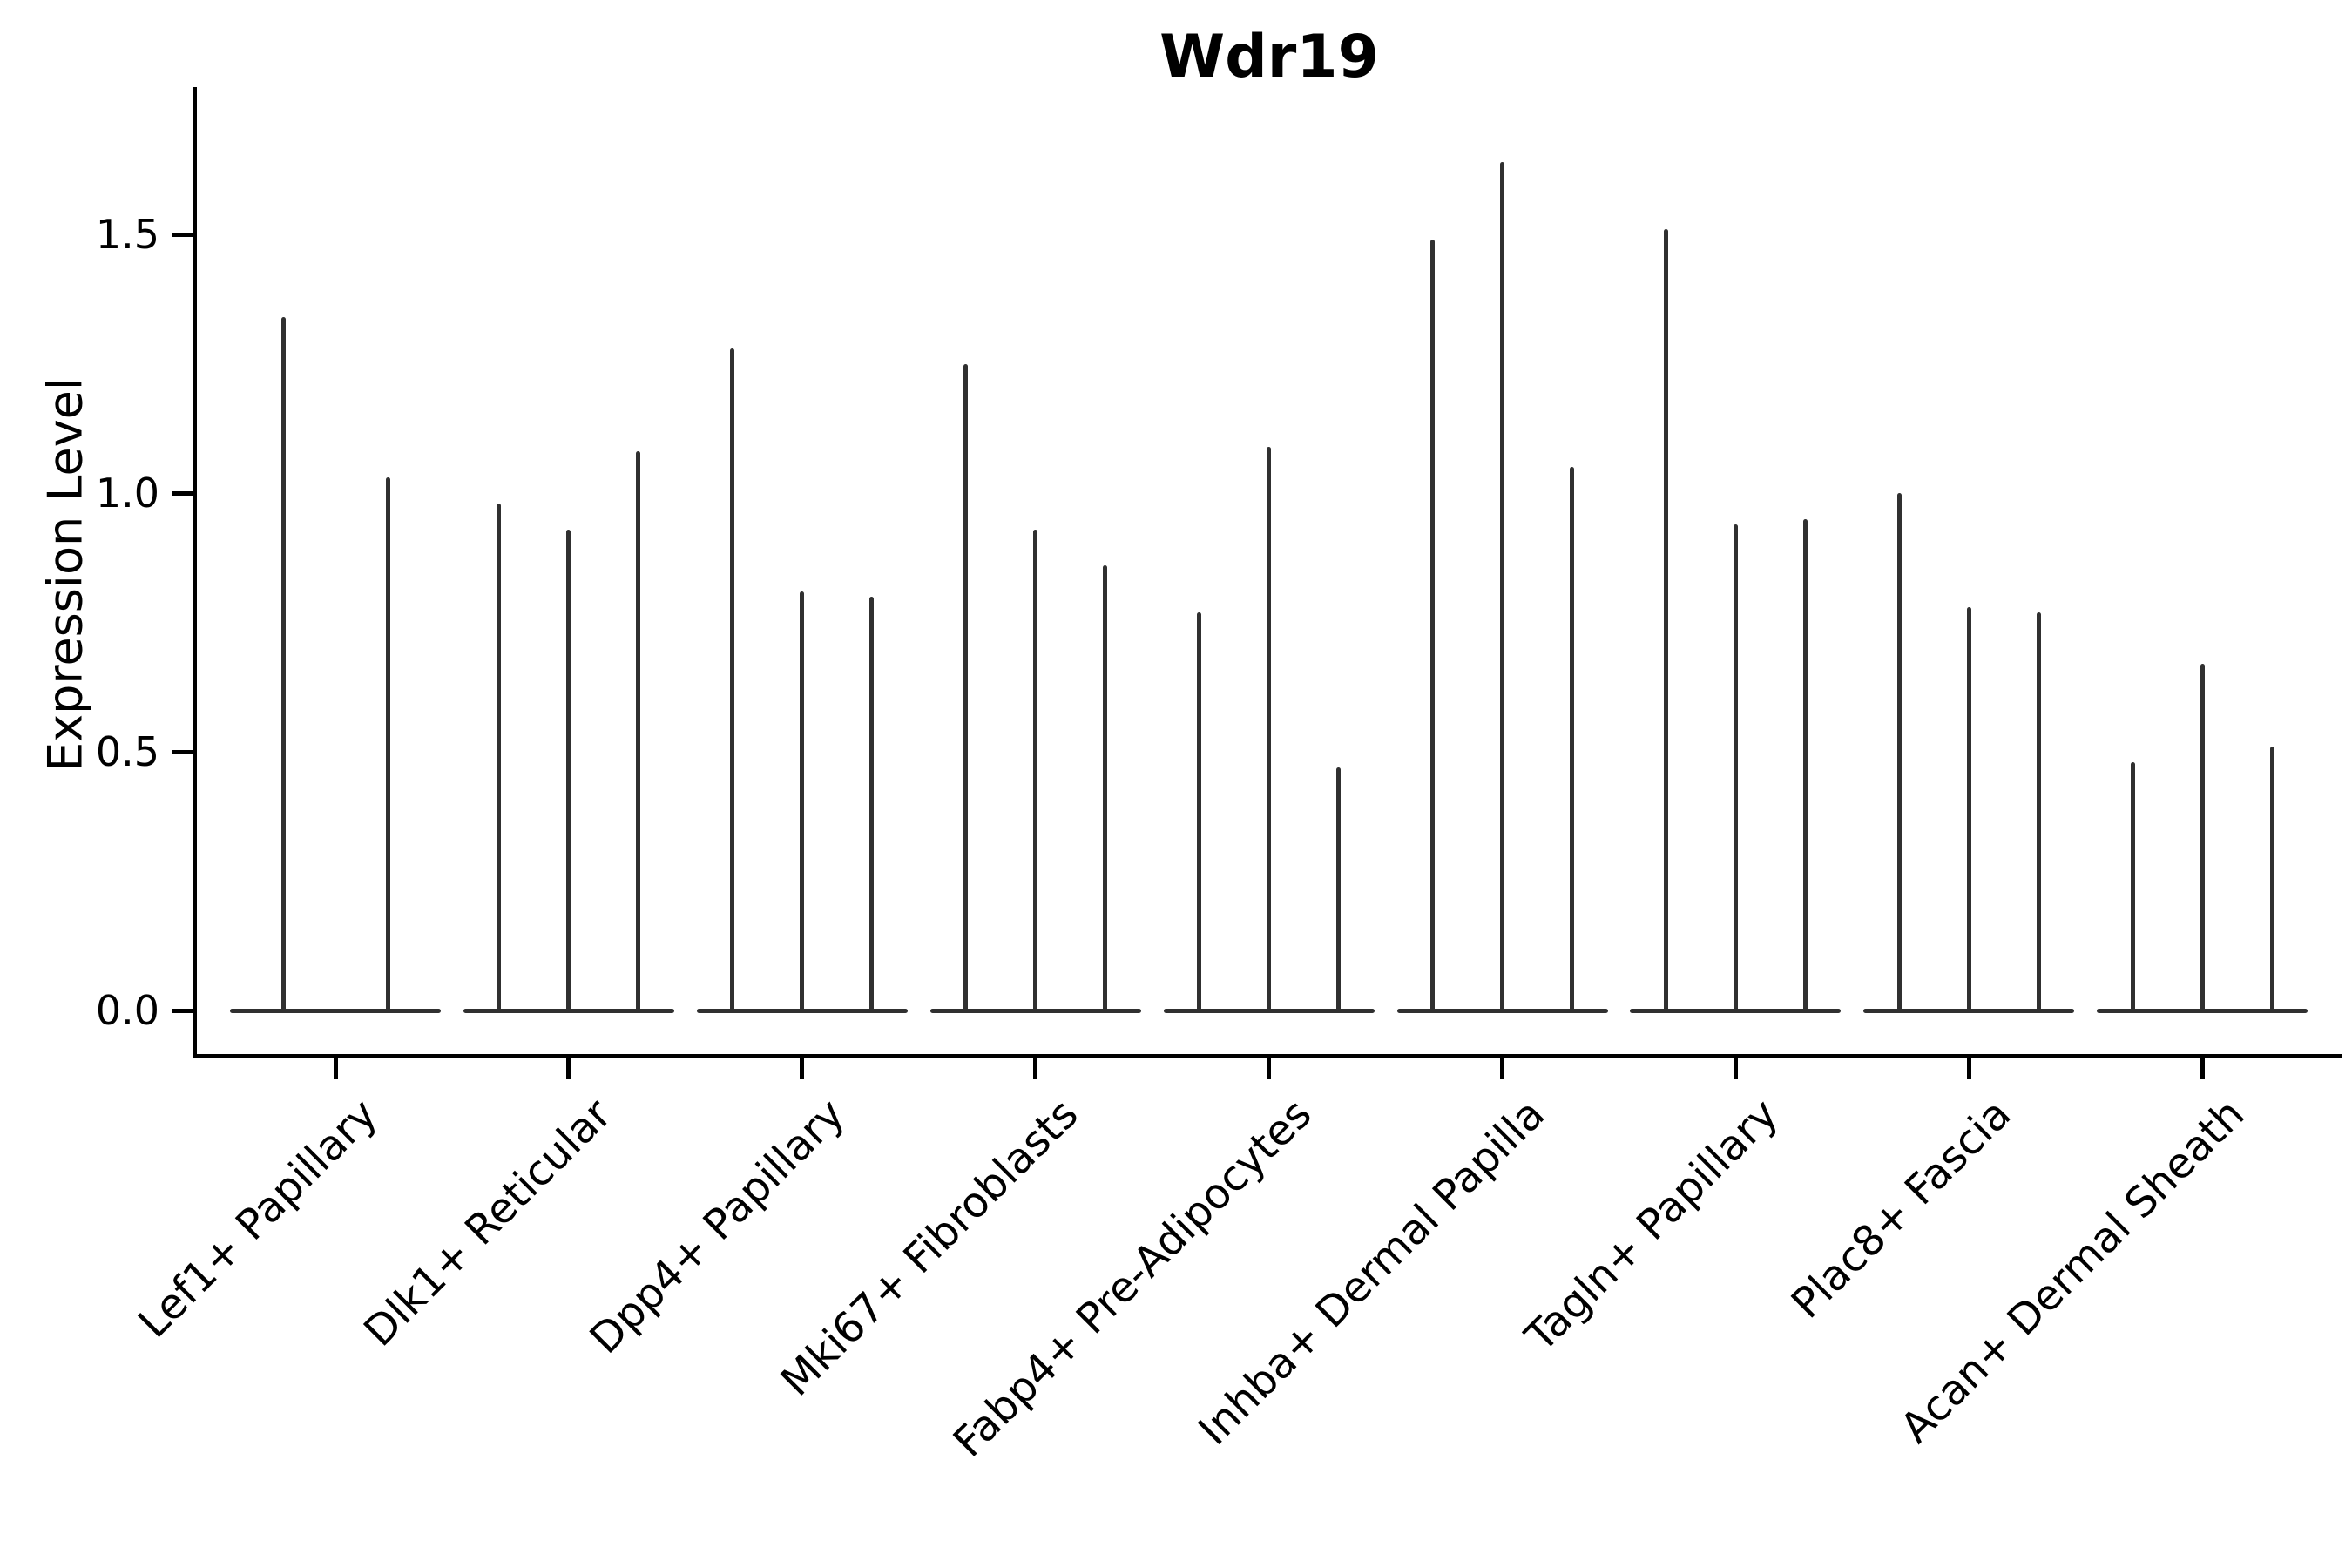  Describe the element at coordinates (65, 574) in the screenshot. I see `y-axis-label: Expression Level` at that location.